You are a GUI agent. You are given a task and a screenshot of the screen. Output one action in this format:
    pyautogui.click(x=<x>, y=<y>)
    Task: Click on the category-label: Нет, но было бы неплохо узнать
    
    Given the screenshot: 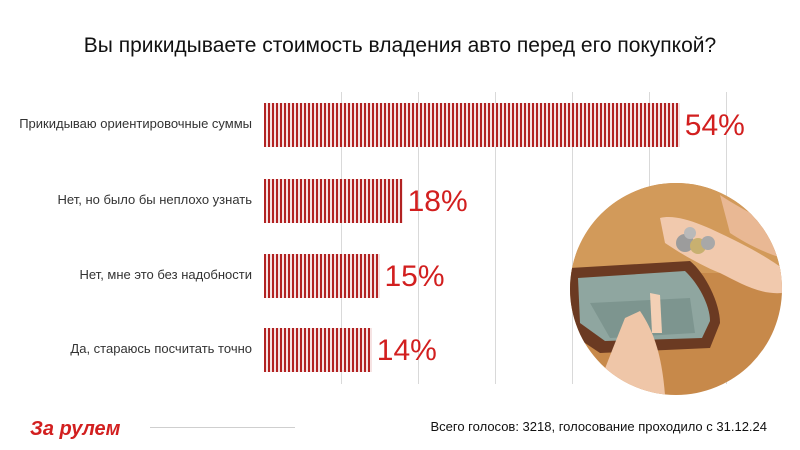 What is the action you would take?
    pyautogui.click(x=154, y=199)
    